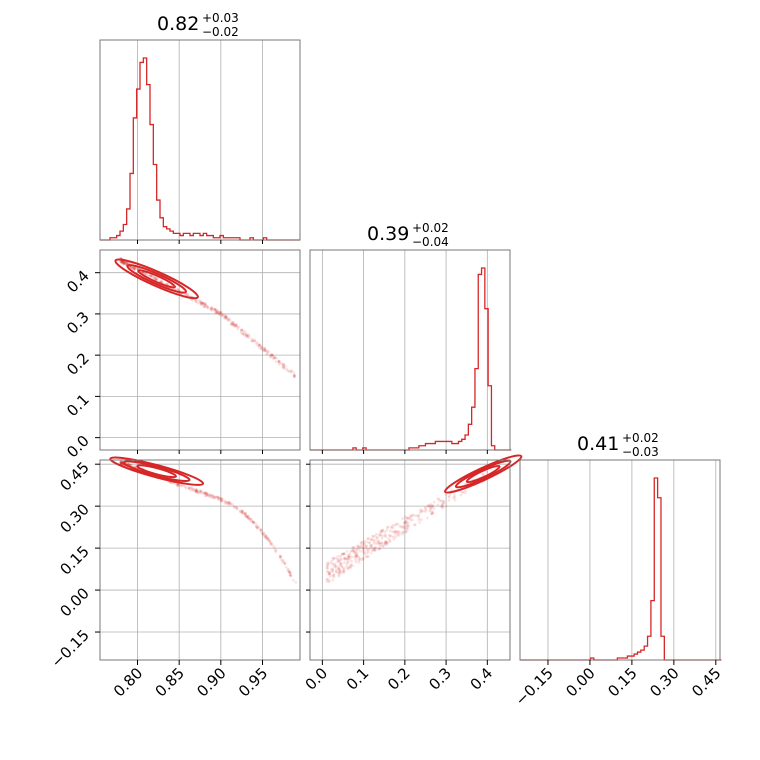 This screenshot has width=760, height=760. What do you see at coordinates (388, 234) in the screenshot?
I see `title-param-2: 0.39` at bounding box center [388, 234].